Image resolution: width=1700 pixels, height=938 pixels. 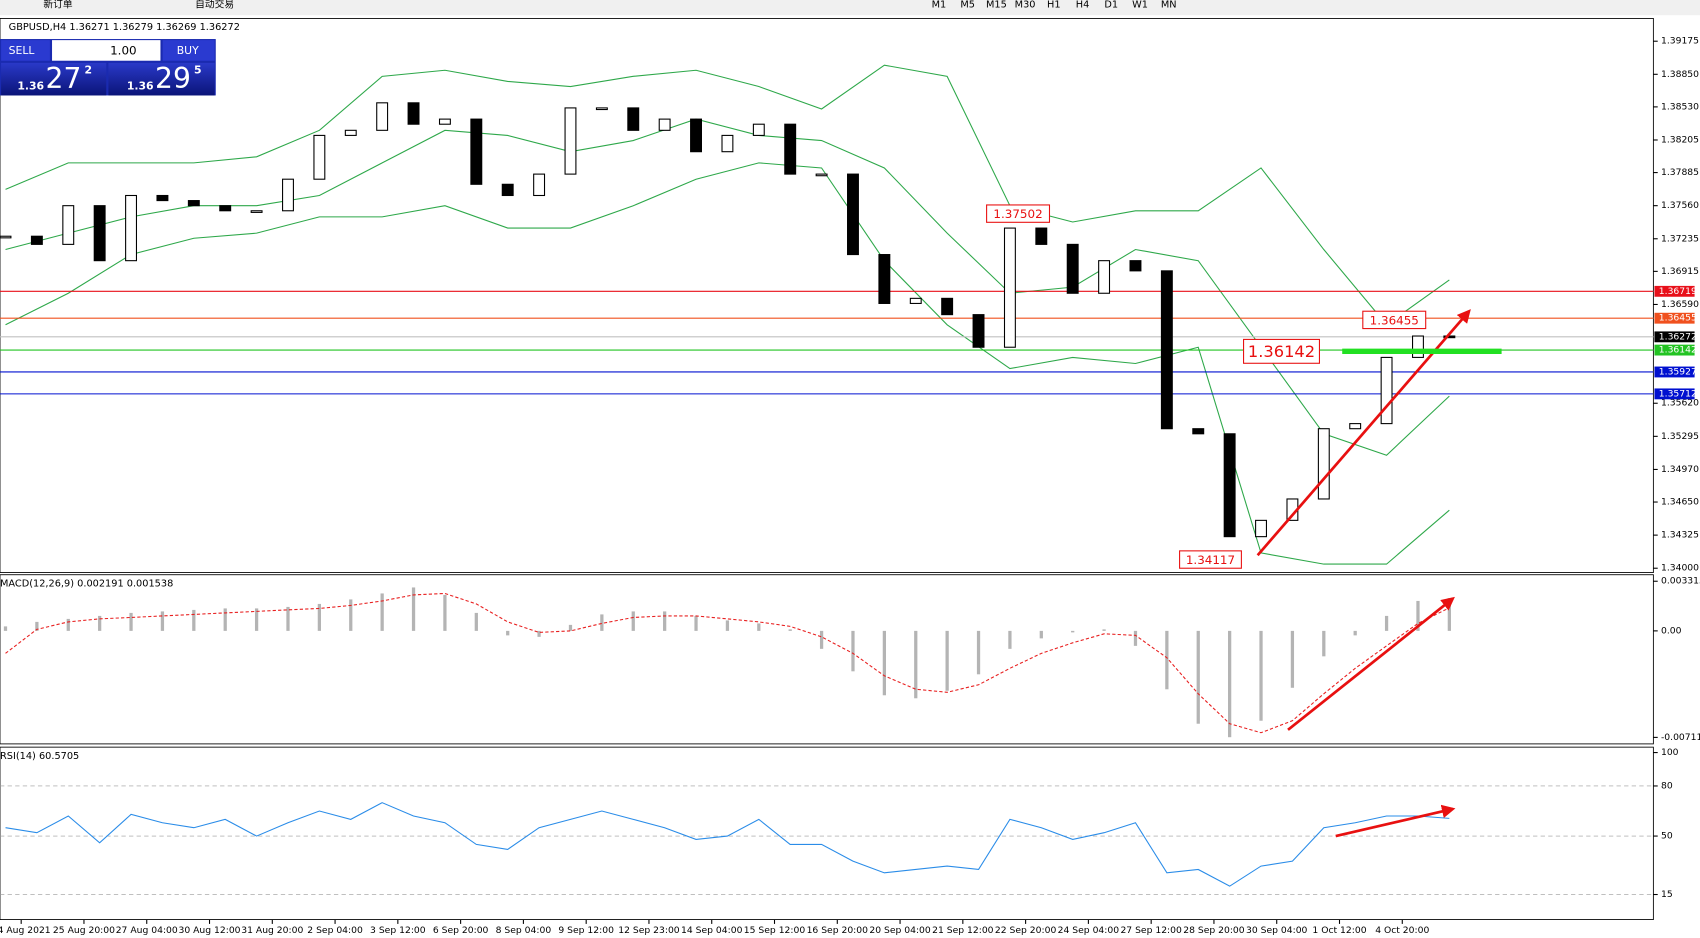 What do you see at coordinates (1394, 320) in the screenshot?
I see `annotation: 1.36455` at bounding box center [1394, 320].